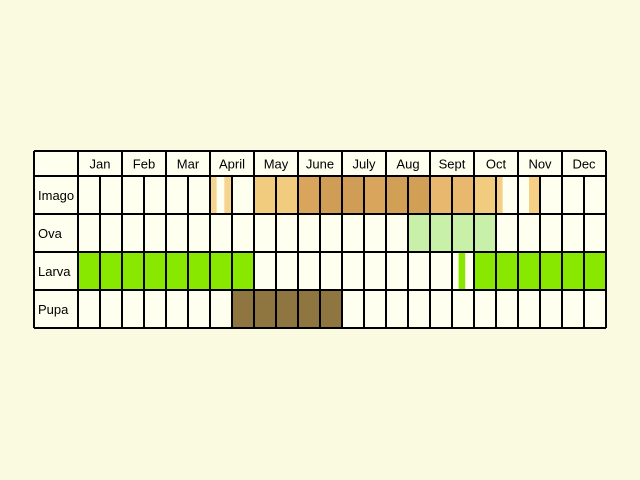 The height and width of the screenshot is (480, 640). What do you see at coordinates (232, 164) in the screenshot?
I see `month-header-april: April` at bounding box center [232, 164].